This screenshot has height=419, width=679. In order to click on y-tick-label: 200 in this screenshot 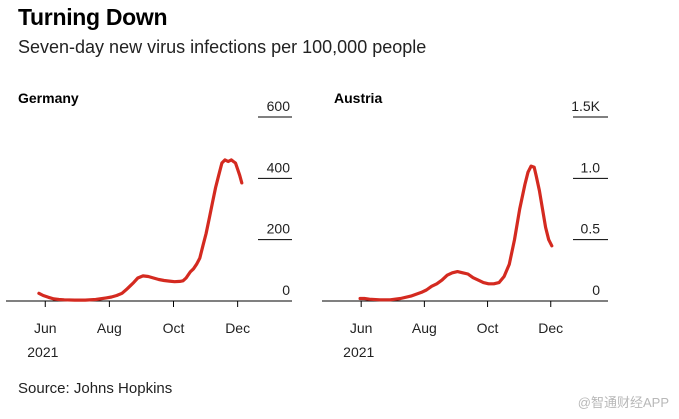, I will do `click(279, 229)`.